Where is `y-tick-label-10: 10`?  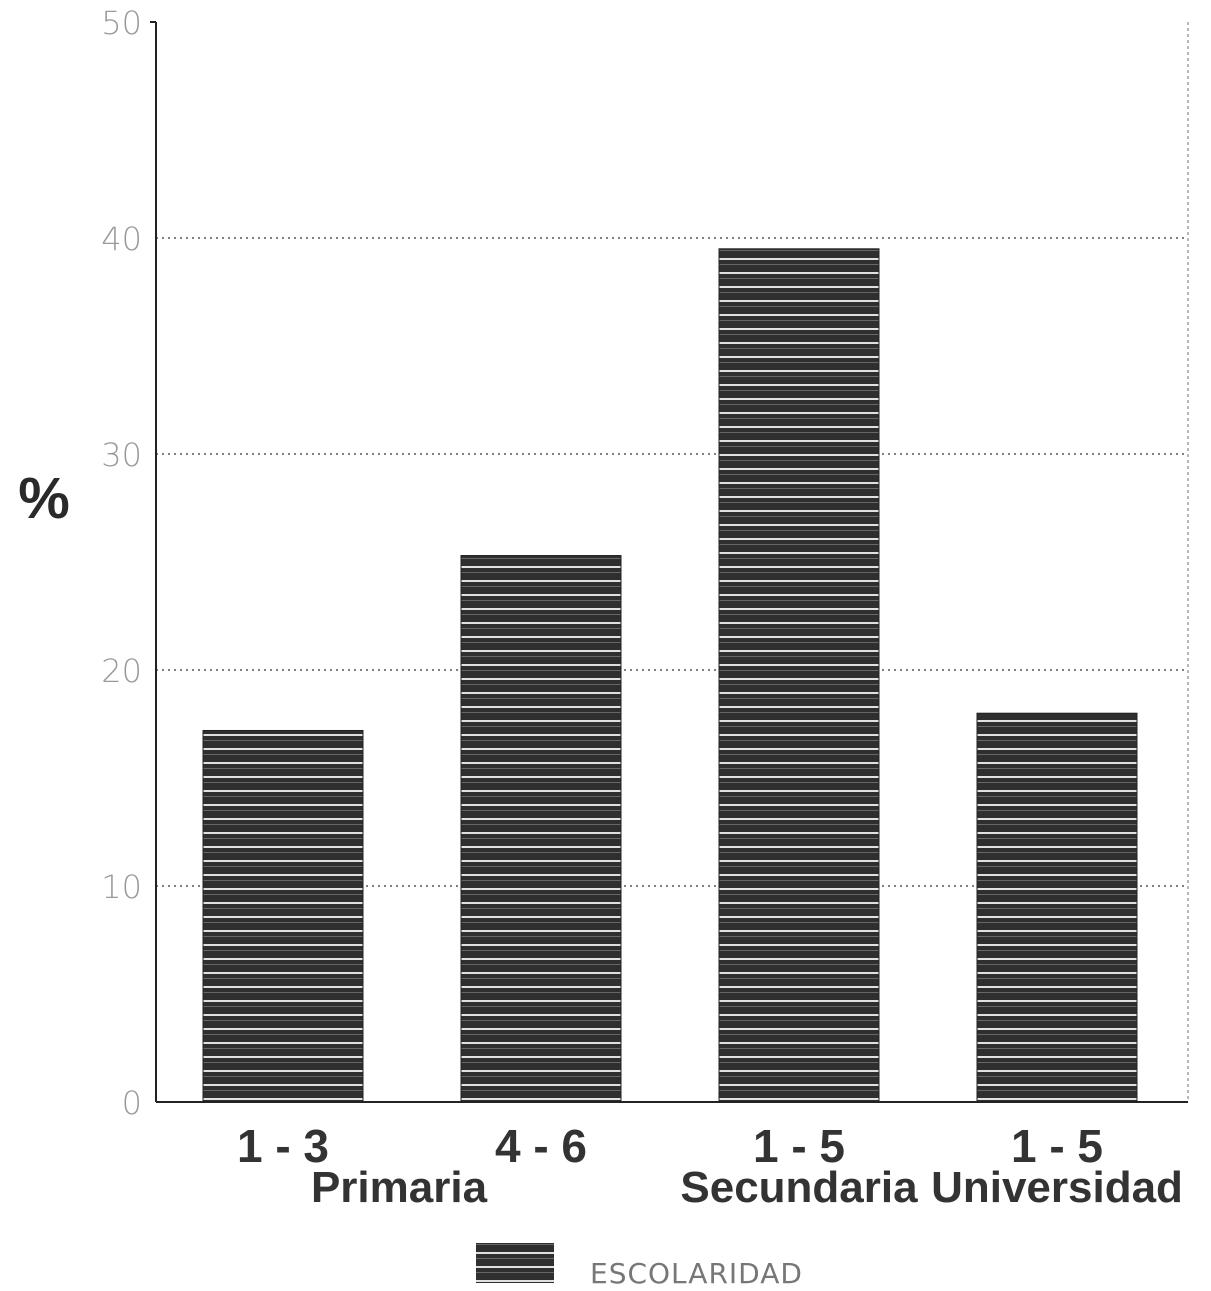 y-tick-label-10: 10 is located at coordinates (121, 887).